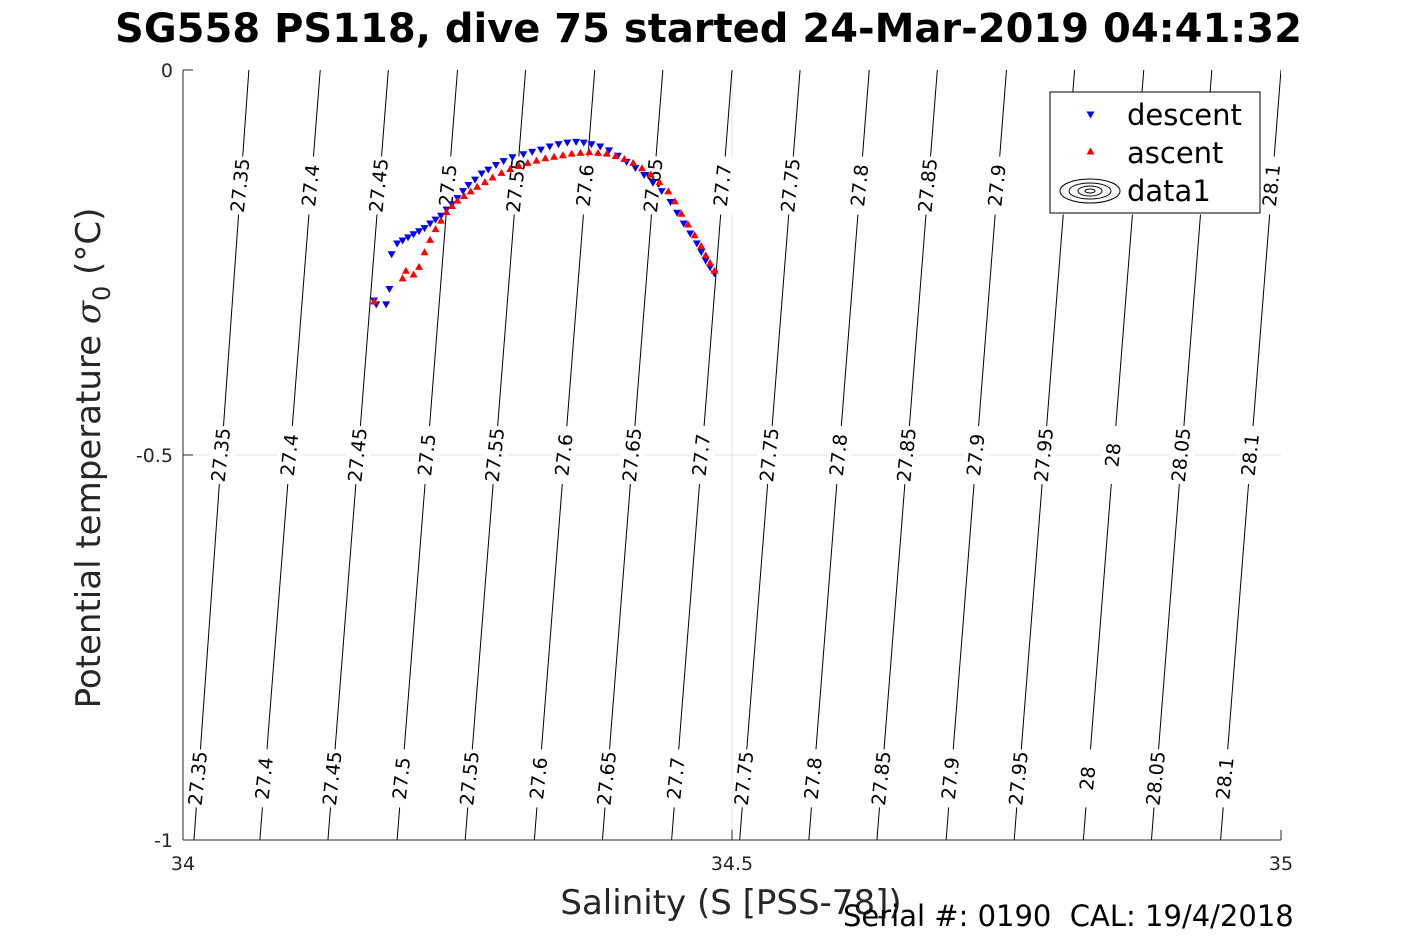 Image resolution: width=1417 pixels, height=945 pixels. What do you see at coordinates (1090, 191) in the screenshot?
I see `legend-contour-icon` at bounding box center [1090, 191].